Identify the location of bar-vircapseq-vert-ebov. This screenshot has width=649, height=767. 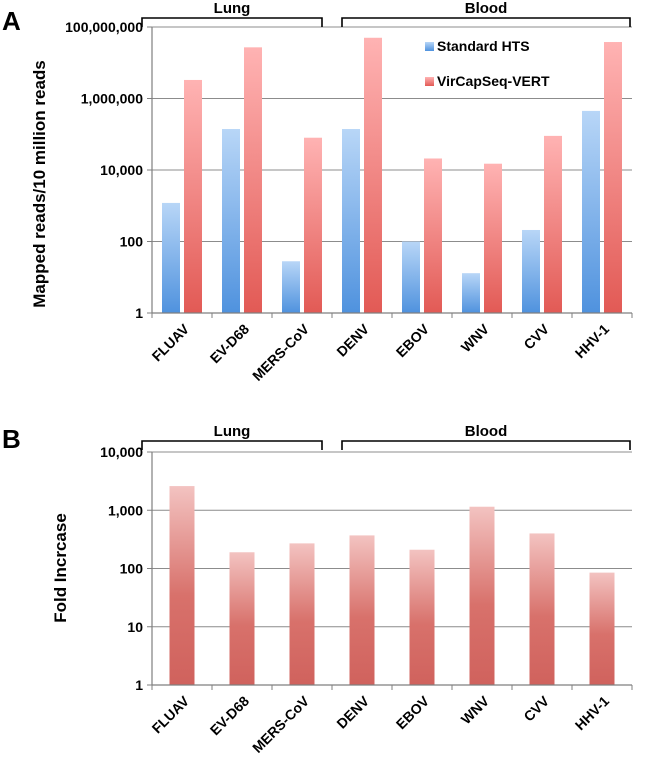
(433, 235).